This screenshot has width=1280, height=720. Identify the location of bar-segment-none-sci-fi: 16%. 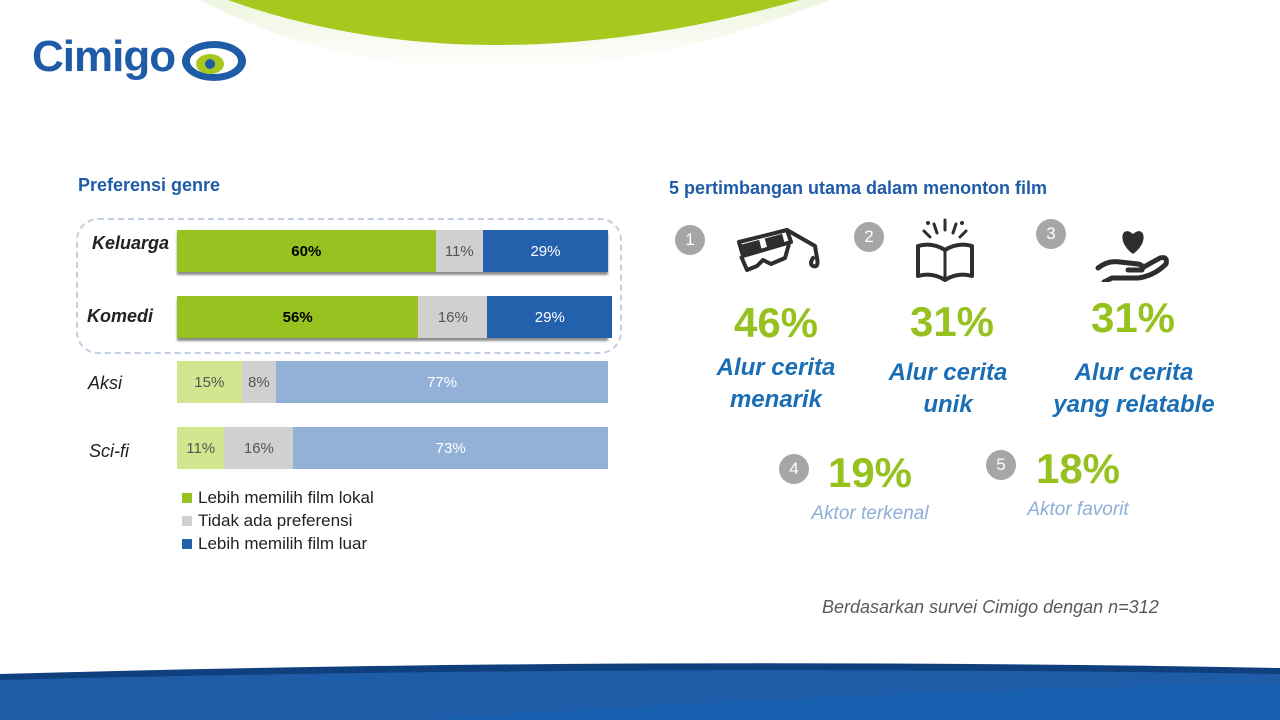
(259, 448).